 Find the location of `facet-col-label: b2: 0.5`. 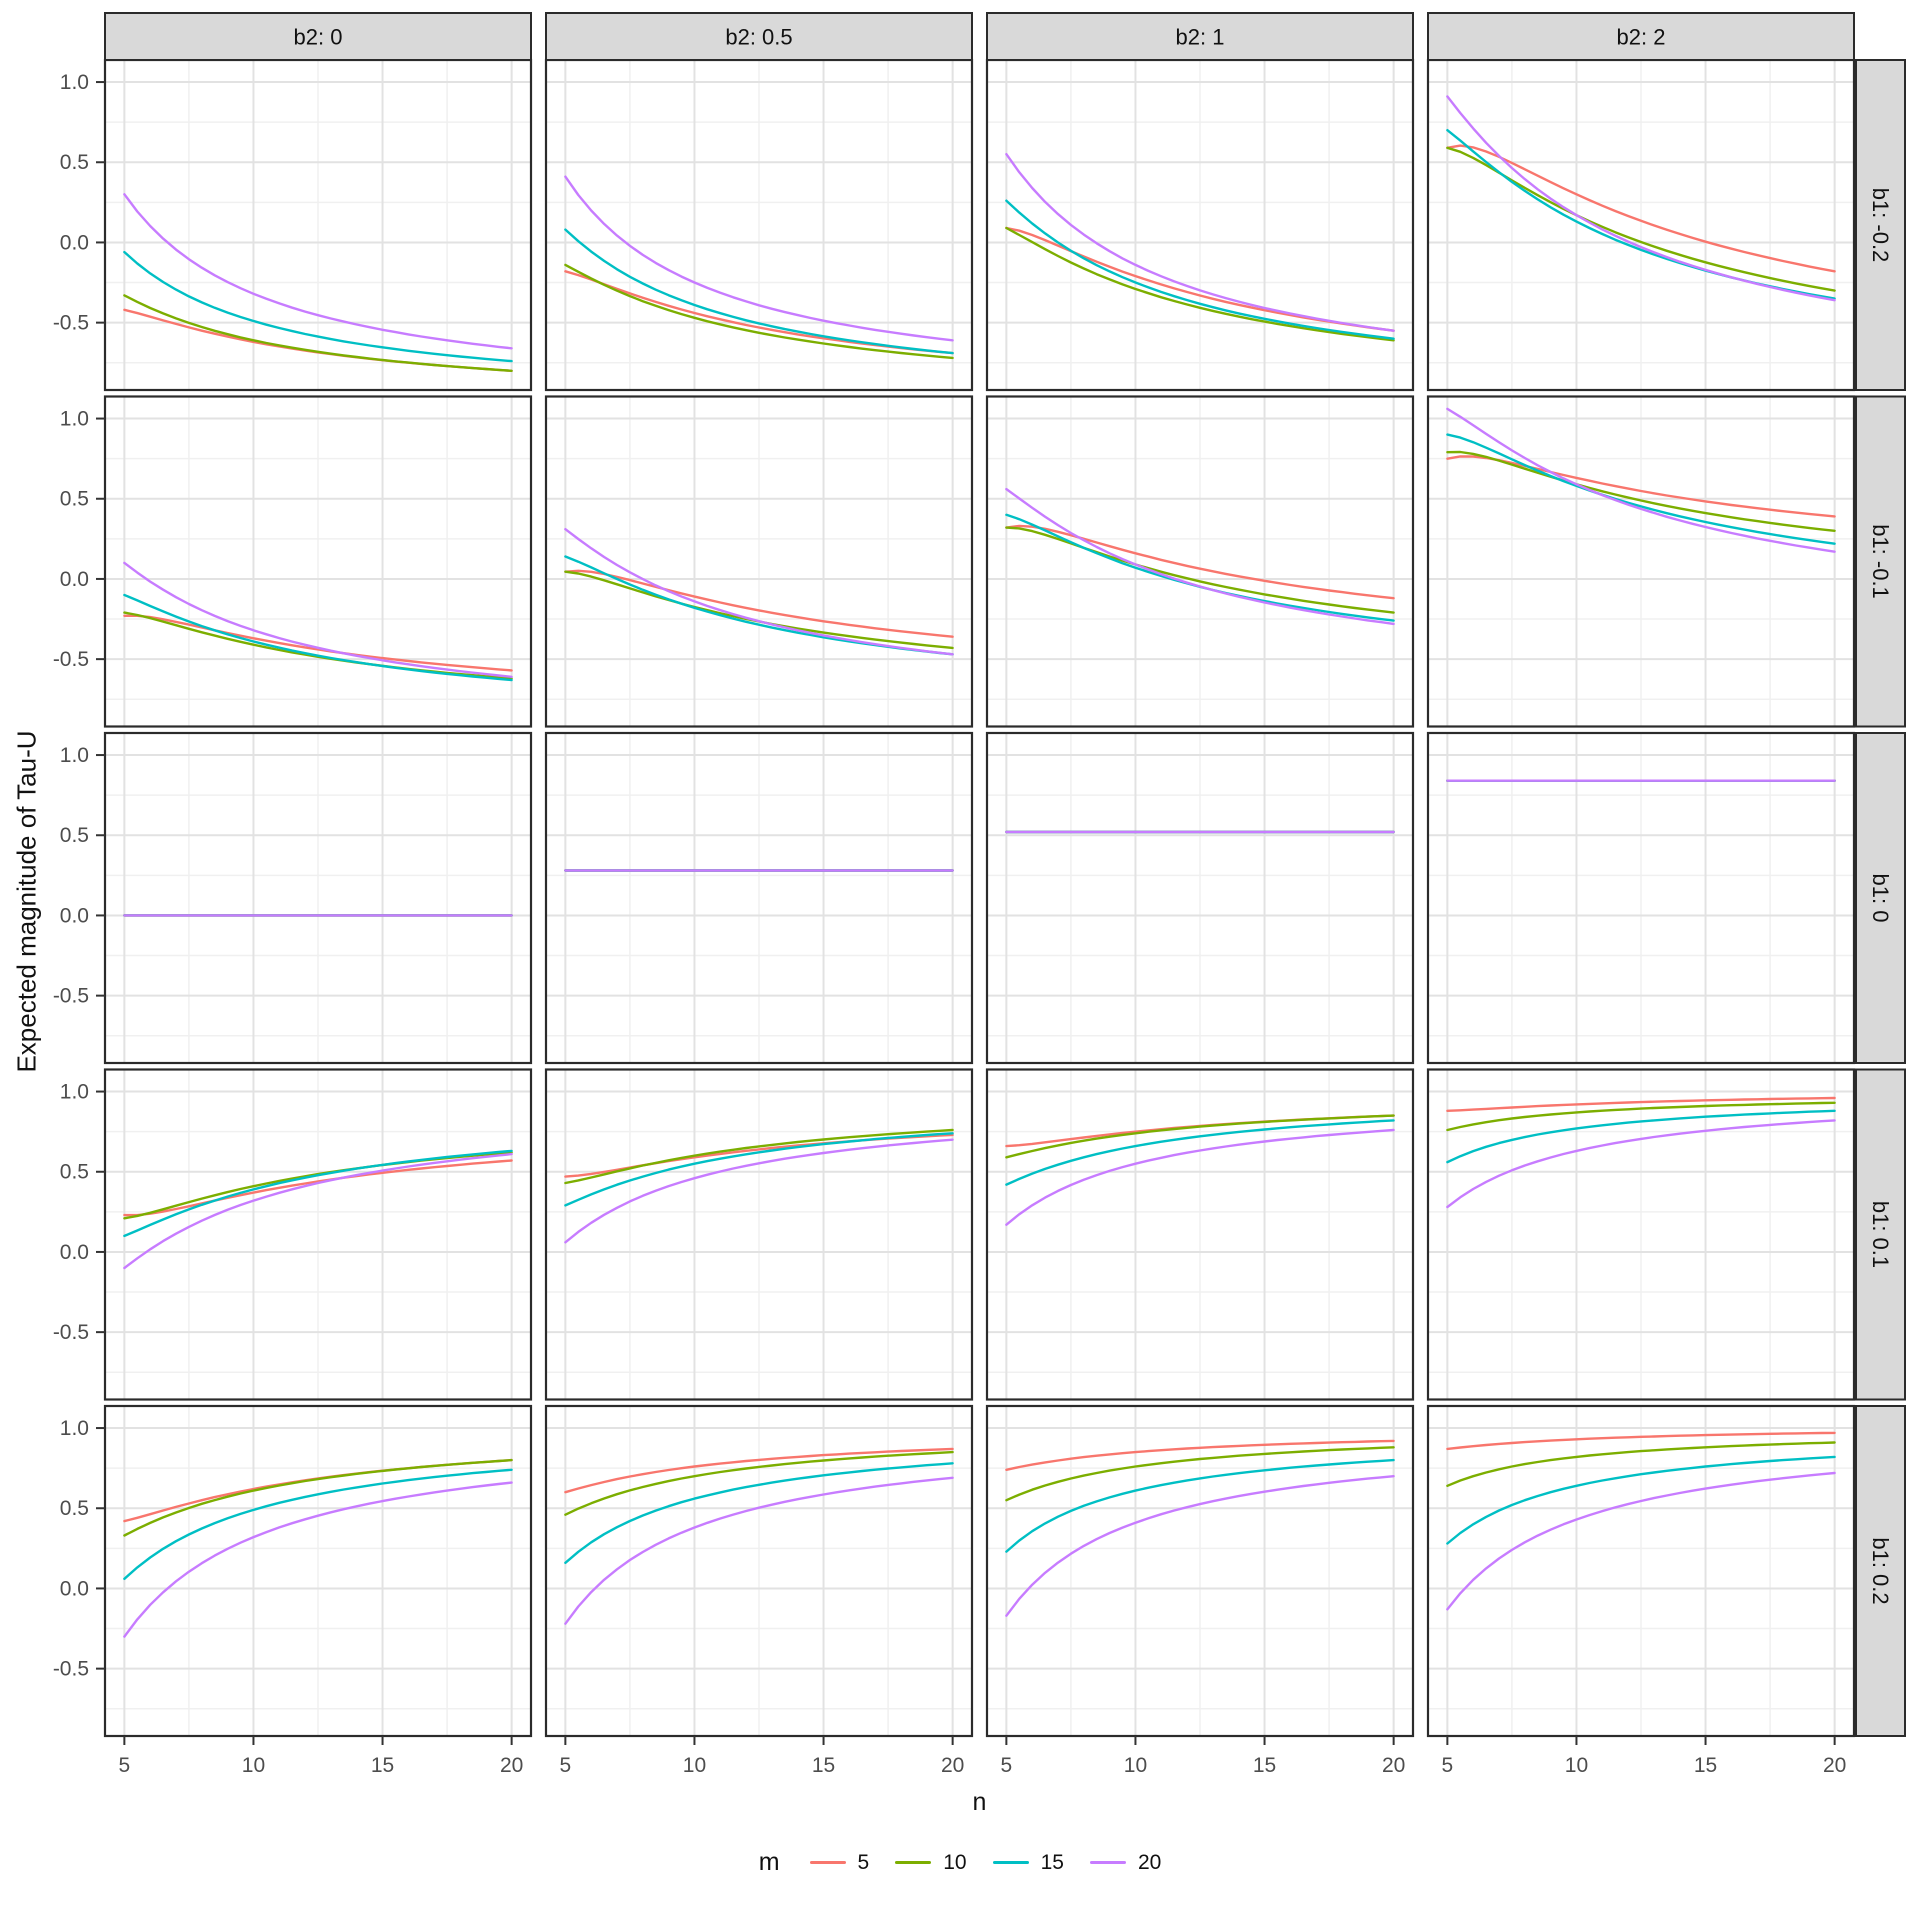

facet-col-label: b2: 0.5 is located at coordinates (758, 37).